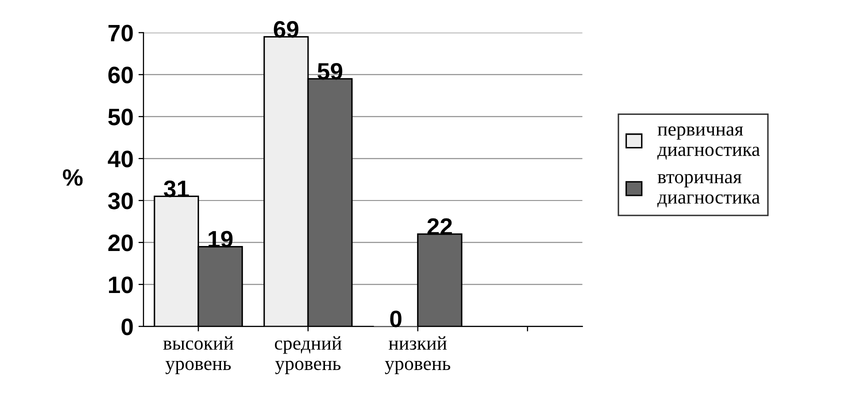 The width and height of the screenshot is (844, 408). Describe the element at coordinates (708, 143) in the screenshot. I see `legend-label: первичная диагностика` at that location.